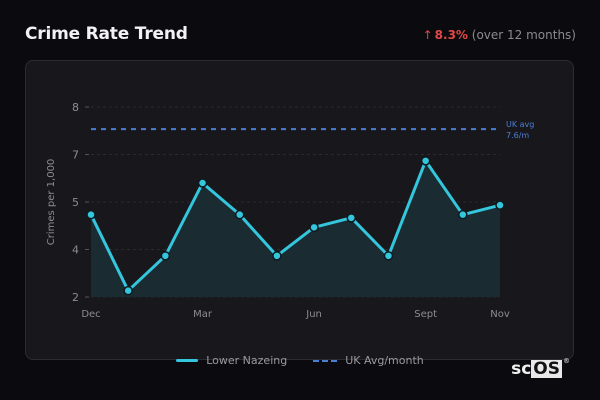  What do you see at coordinates (521, 369) in the screenshot?
I see `logo-text-sc: sc` at bounding box center [521, 369].